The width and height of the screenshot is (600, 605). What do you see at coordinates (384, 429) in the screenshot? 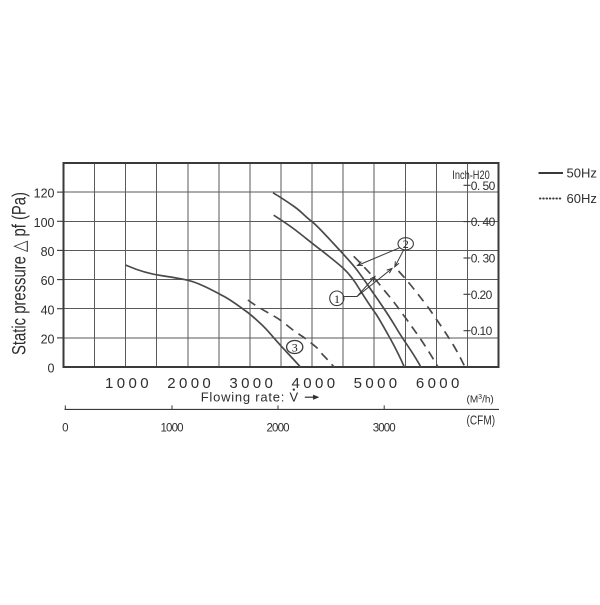
I see `svg-text: 3000` at bounding box center [384, 429].